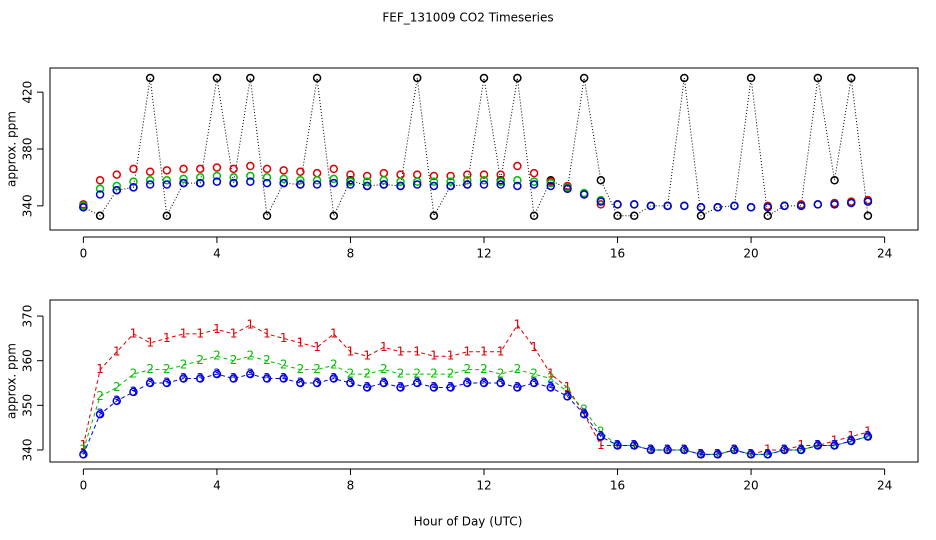  What do you see at coordinates (483, 254) in the screenshot?
I see `x-tick-label: 12` at bounding box center [483, 254].